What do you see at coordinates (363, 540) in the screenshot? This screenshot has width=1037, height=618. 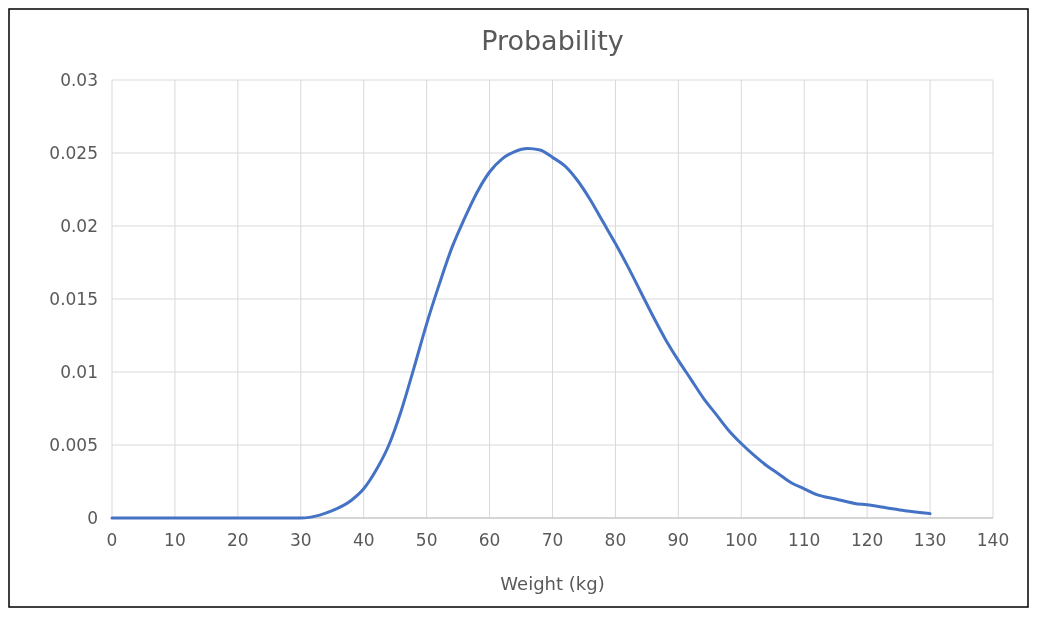 I see `x-tick-label: 40` at bounding box center [363, 540].